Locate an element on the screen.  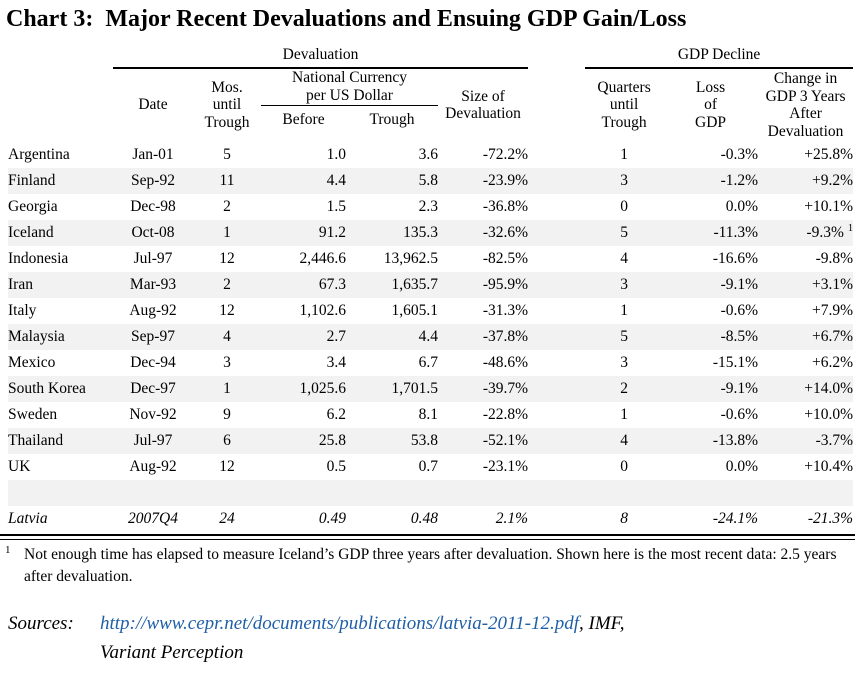
cell-trough: 3.6 is located at coordinates (428, 154).